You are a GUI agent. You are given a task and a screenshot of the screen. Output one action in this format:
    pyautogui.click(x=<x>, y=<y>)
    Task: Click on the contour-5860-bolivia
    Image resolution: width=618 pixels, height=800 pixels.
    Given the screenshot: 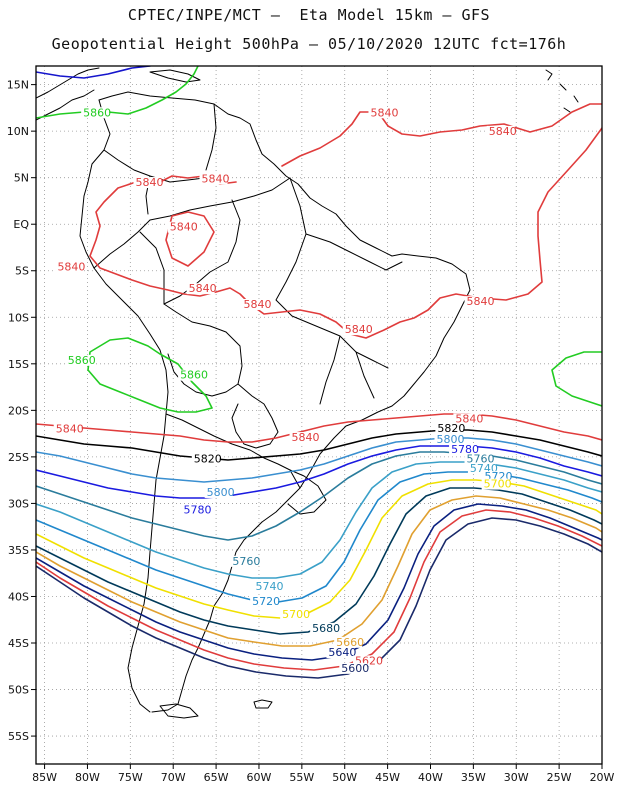 What is the action you would take?
    pyautogui.click(x=150, y=375)
    